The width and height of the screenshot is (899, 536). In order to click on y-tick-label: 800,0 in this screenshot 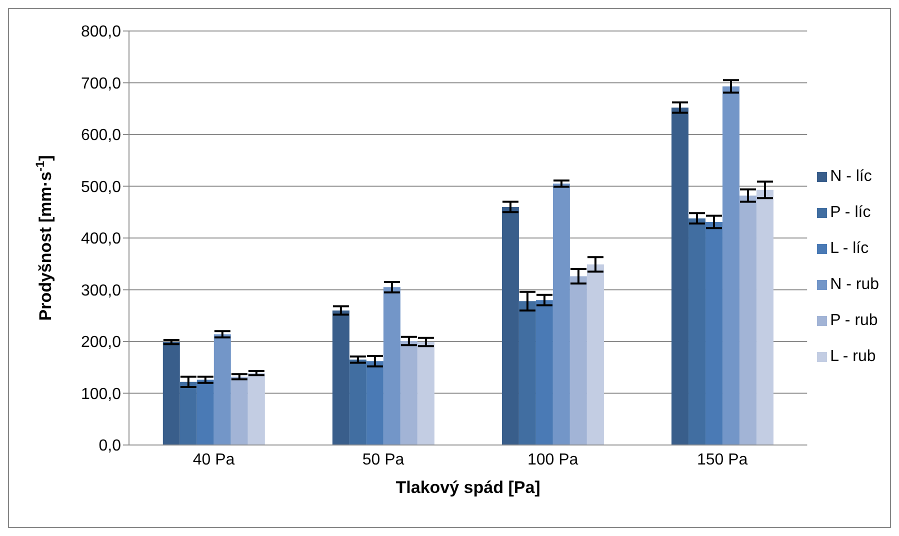, I will do `click(101, 32)`.